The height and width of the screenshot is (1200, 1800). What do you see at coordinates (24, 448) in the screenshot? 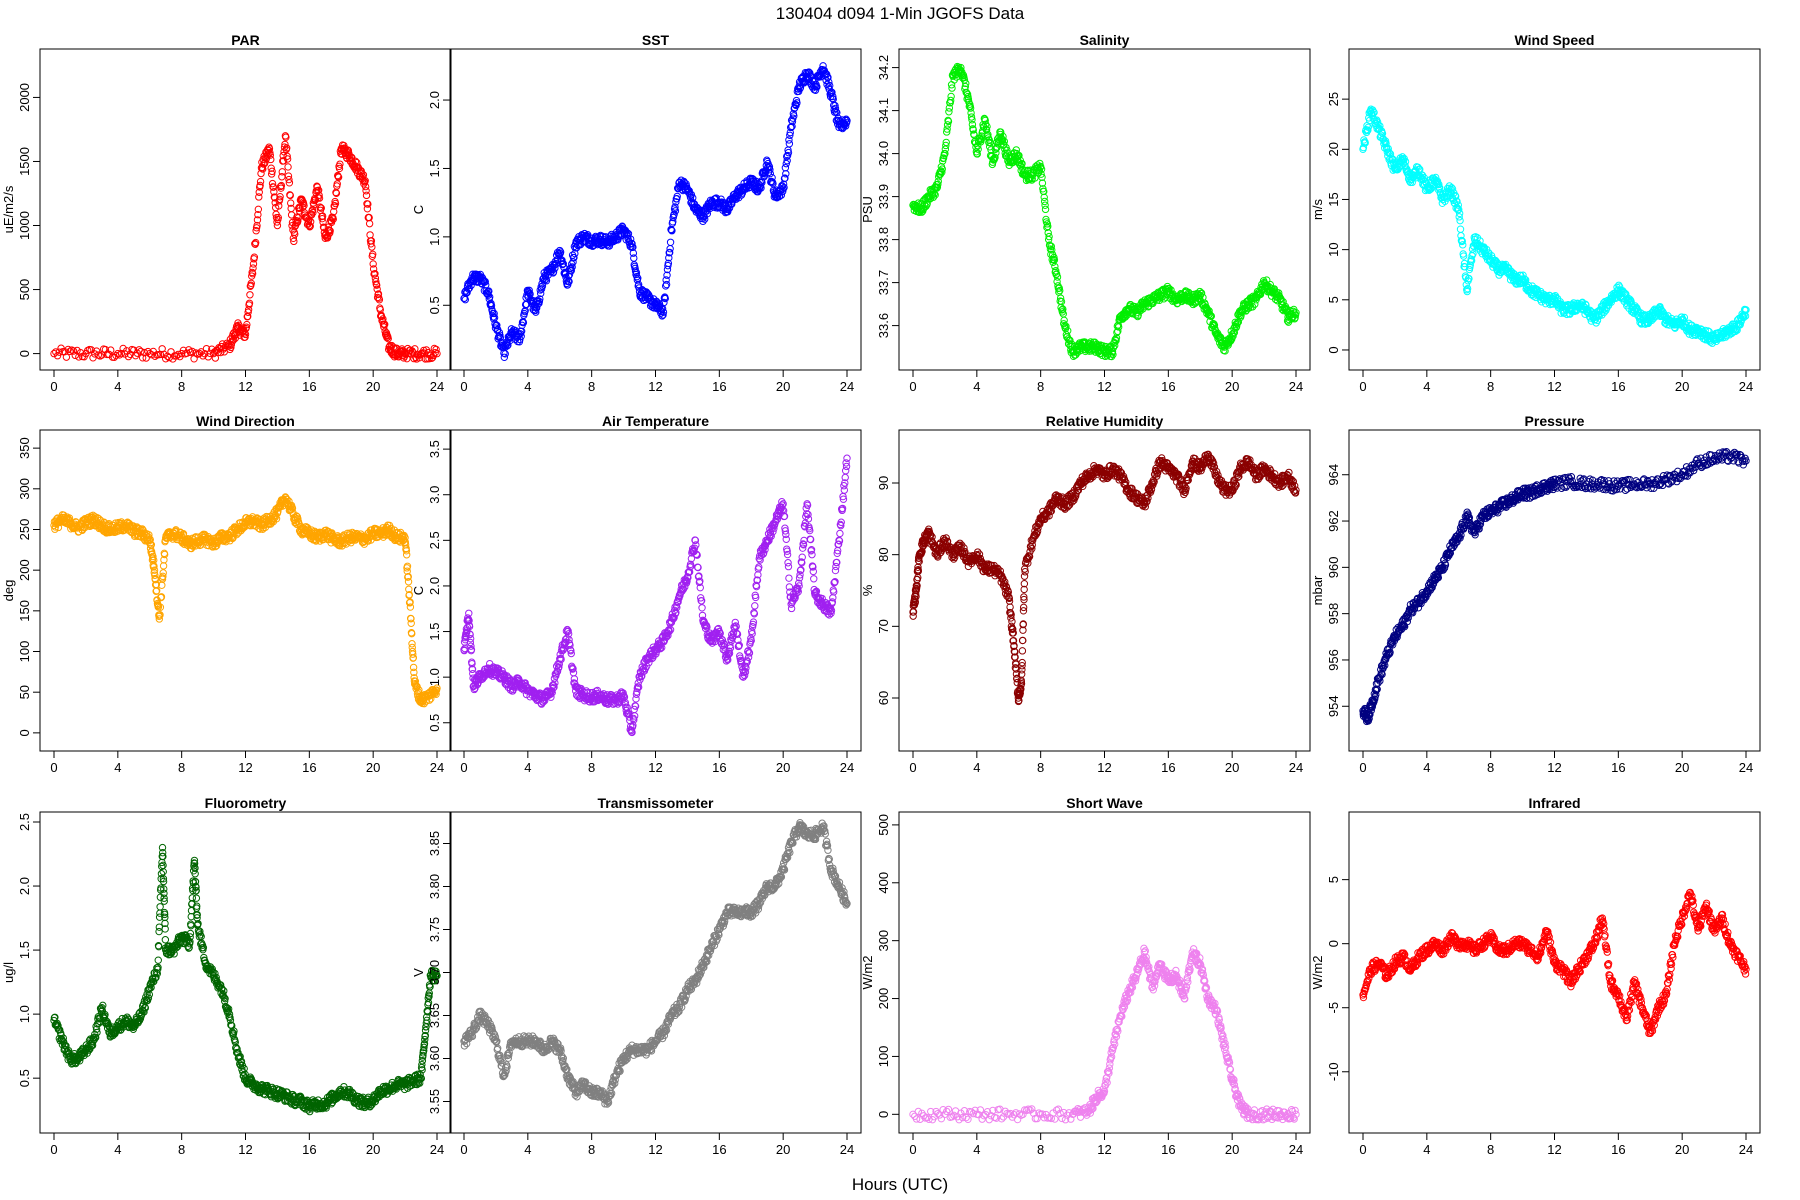
I see `y-tick-label: 350` at bounding box center [24, 448].